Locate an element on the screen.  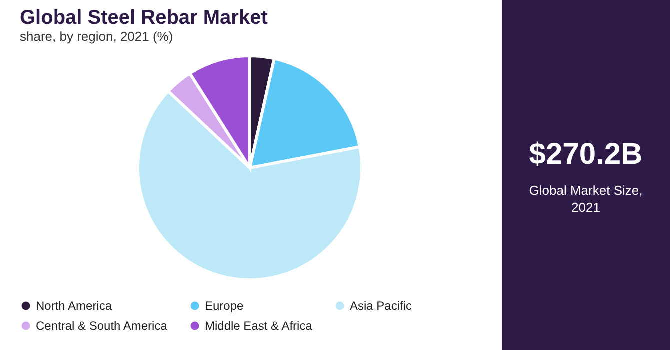
text: $270.2B is located at coordinates (586, 155).